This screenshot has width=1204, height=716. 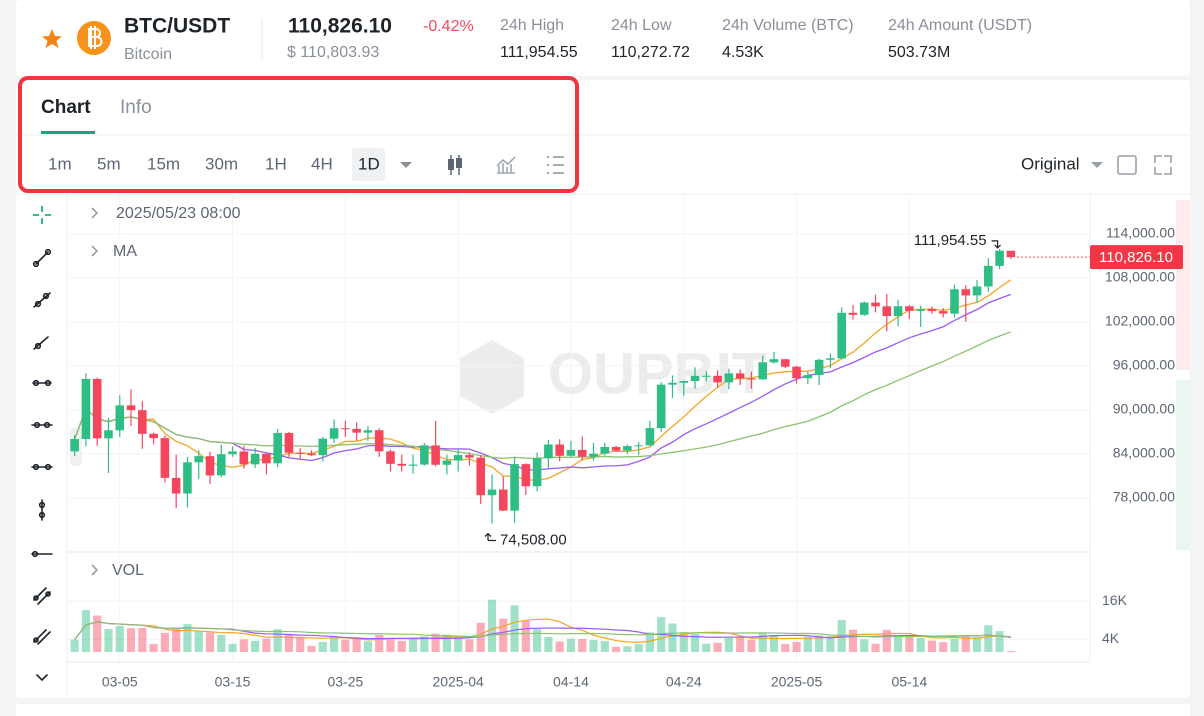 What do you see at coordinates (42, 467) in the screenshot?
I see `horizontal-segment-tool` at bounding box center [42, 467].